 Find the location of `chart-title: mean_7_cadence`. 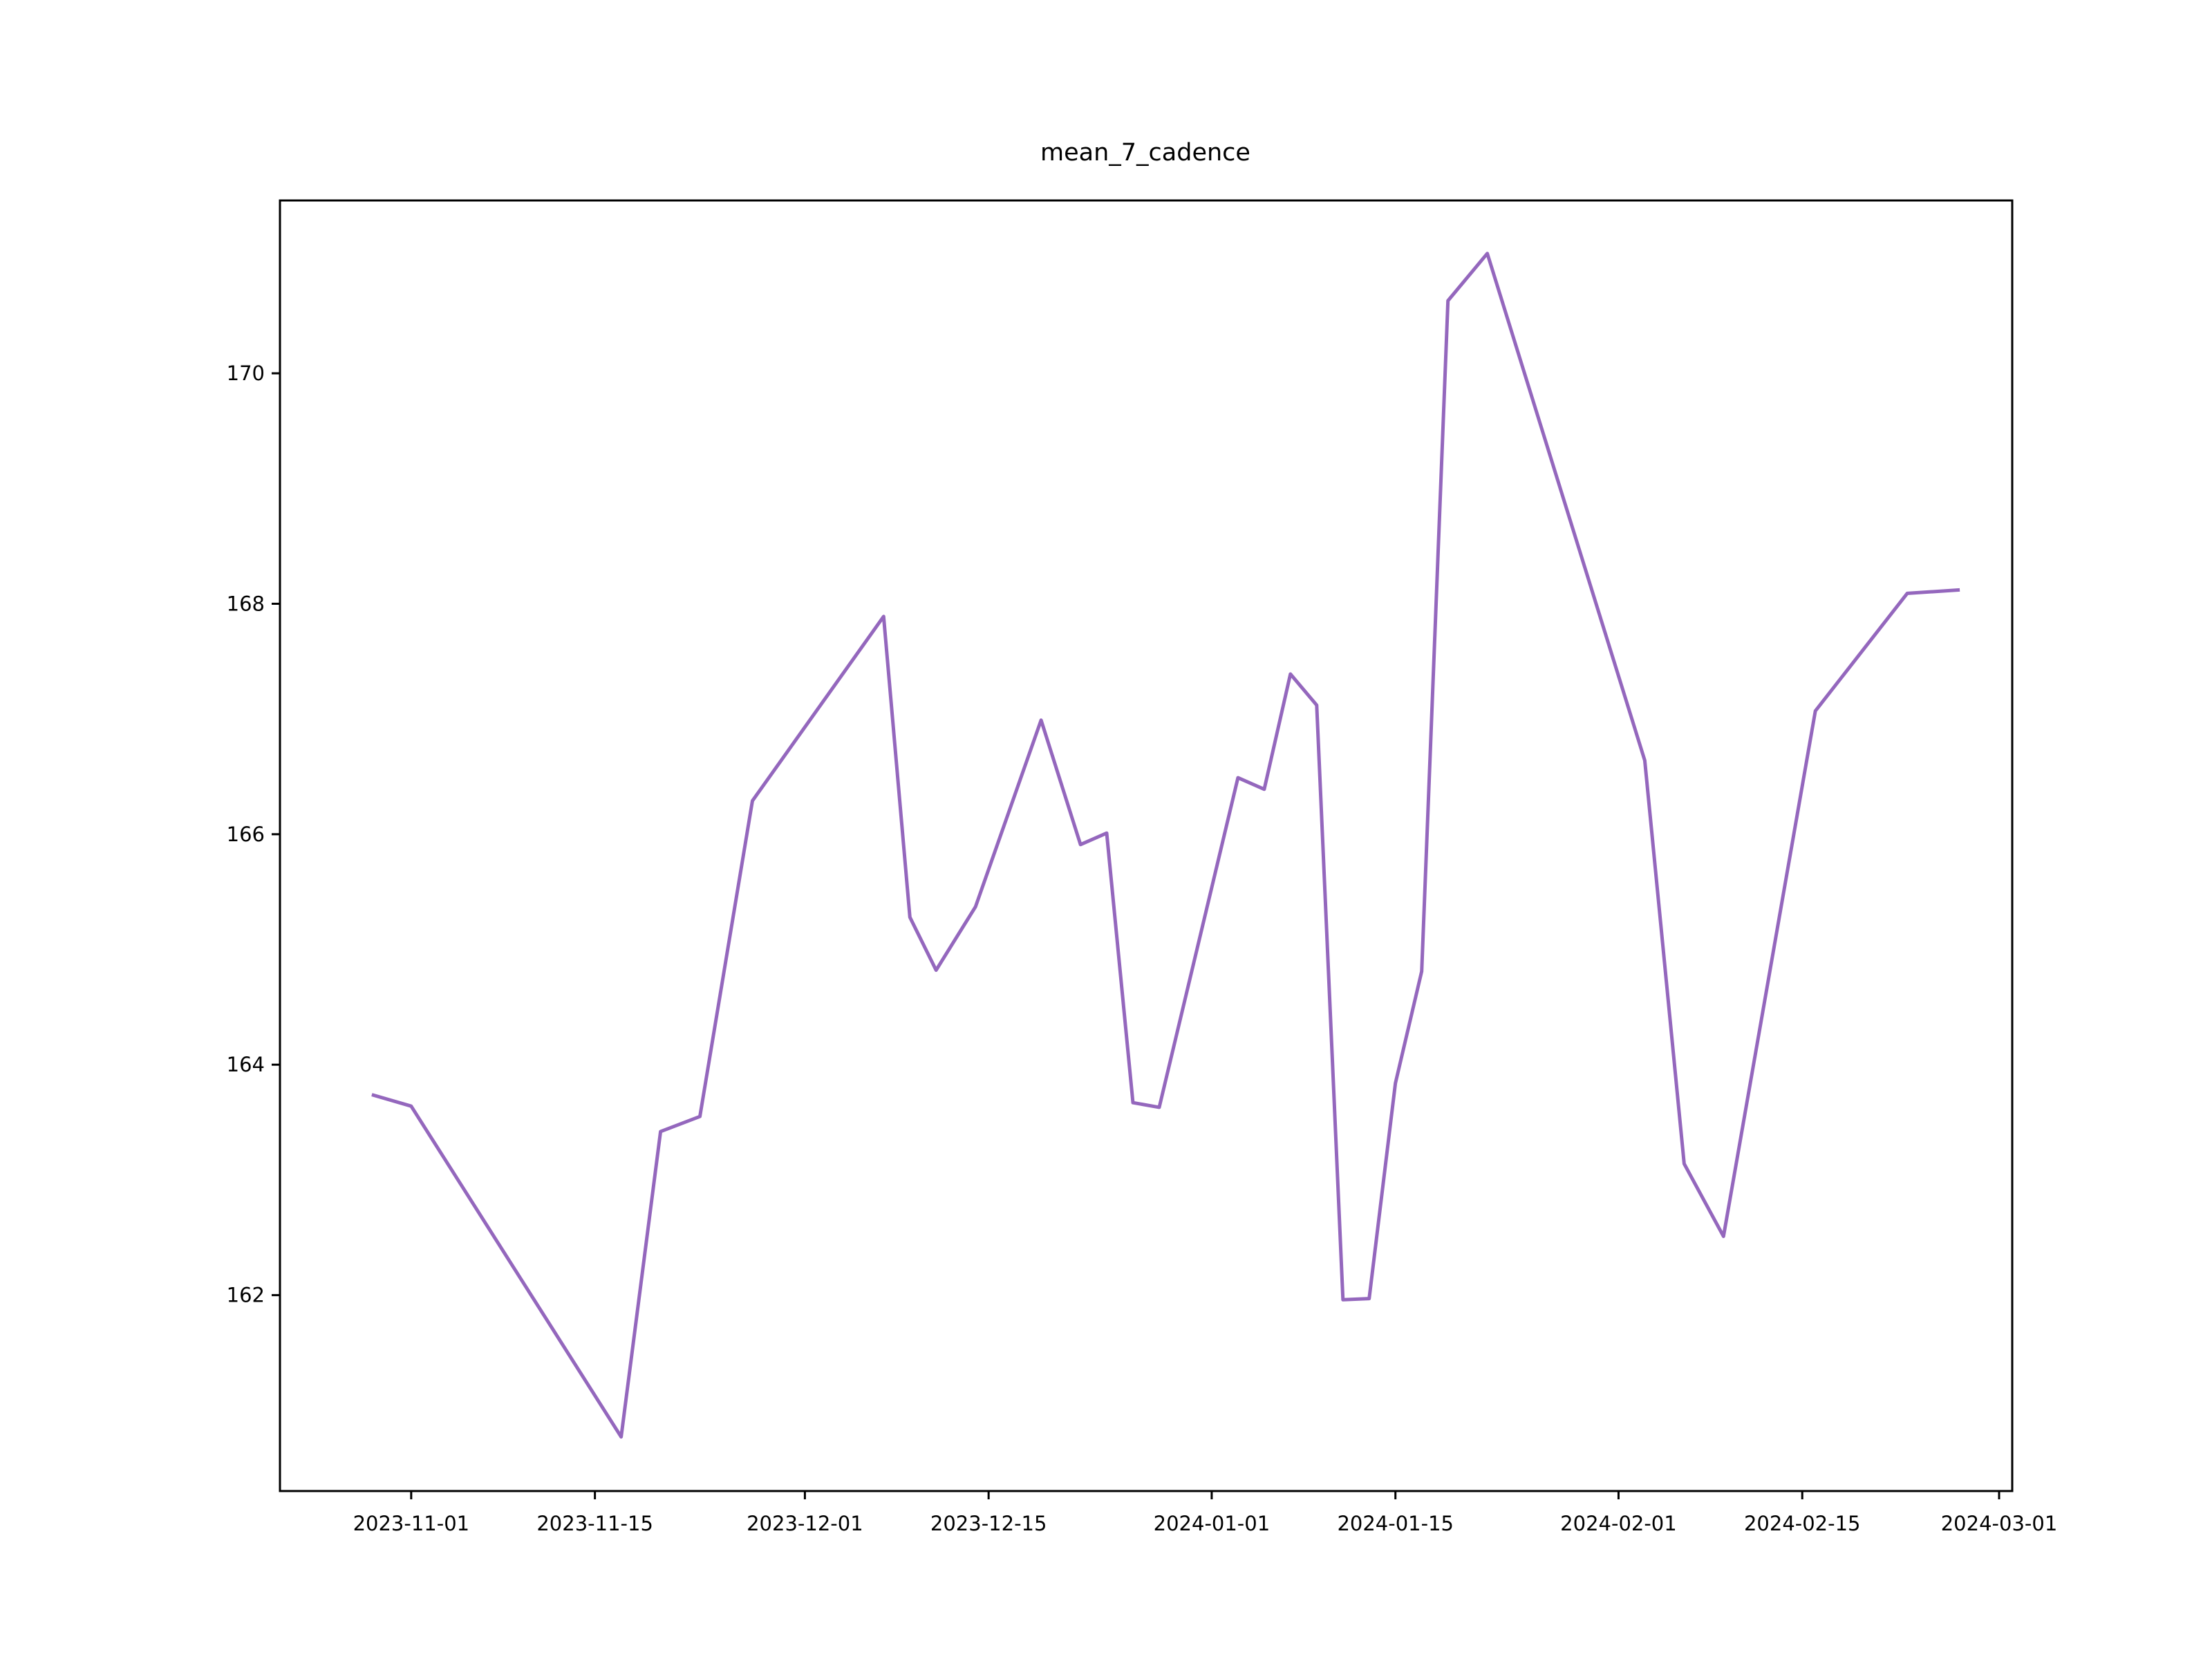

chart-title: mean_7_cadence is located at coordinates (1145, 153).